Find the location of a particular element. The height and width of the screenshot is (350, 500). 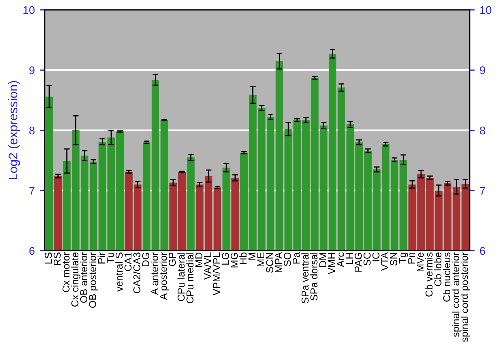

x-tick-label: spinal cord posterior is located at coordinates (465, 297).